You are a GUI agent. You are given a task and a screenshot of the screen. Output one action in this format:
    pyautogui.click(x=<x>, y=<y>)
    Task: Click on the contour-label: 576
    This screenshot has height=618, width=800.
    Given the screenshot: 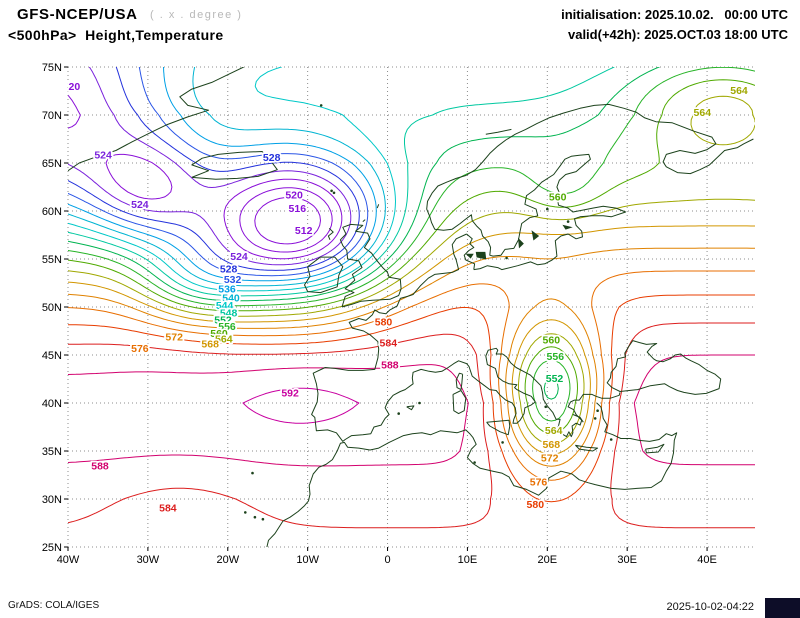 What is the action you would take?
    pyautogui.click(x=539, y=483)
    